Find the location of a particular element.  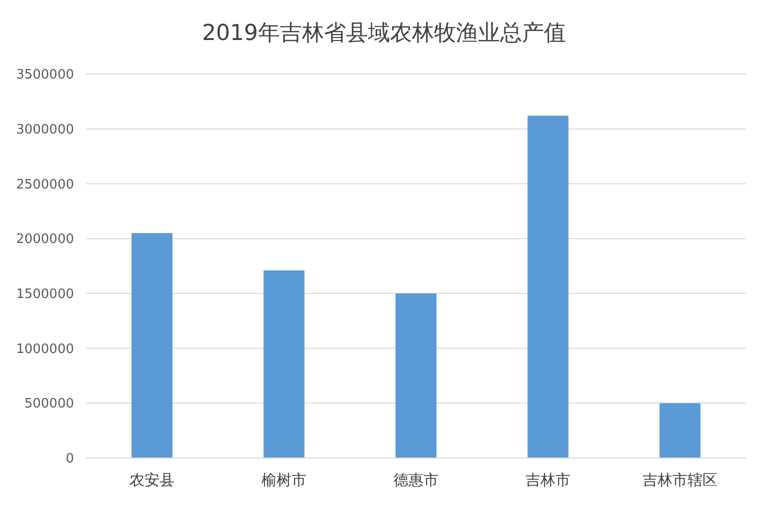

y-tick-label: 1500000 is located at coordinates (45, 294).